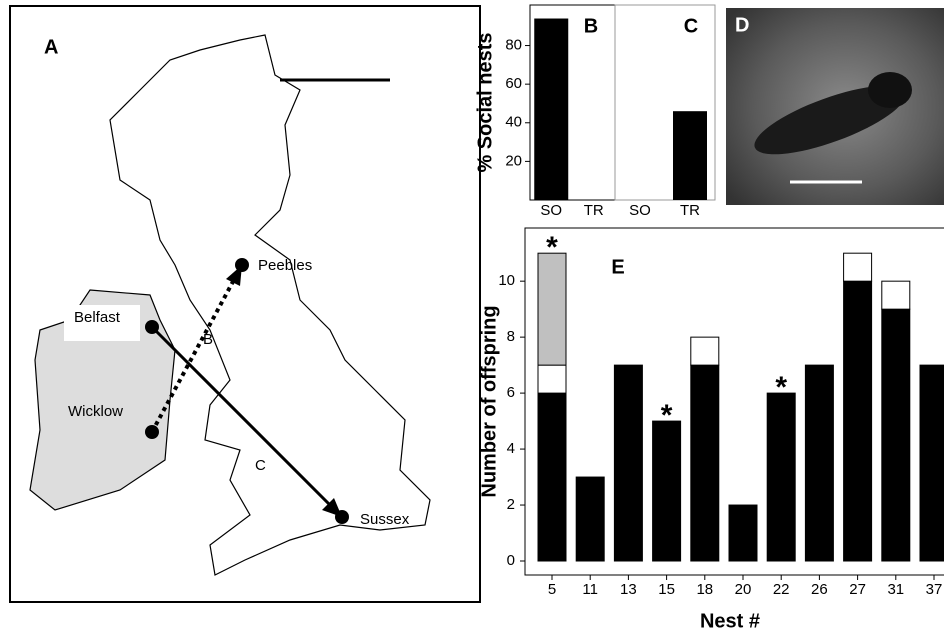 The height and width of the screenshot is (636, 944). Describe the element at coordinates (285, 265) in the screenshot. I see `place-label: Peebles` at that location.